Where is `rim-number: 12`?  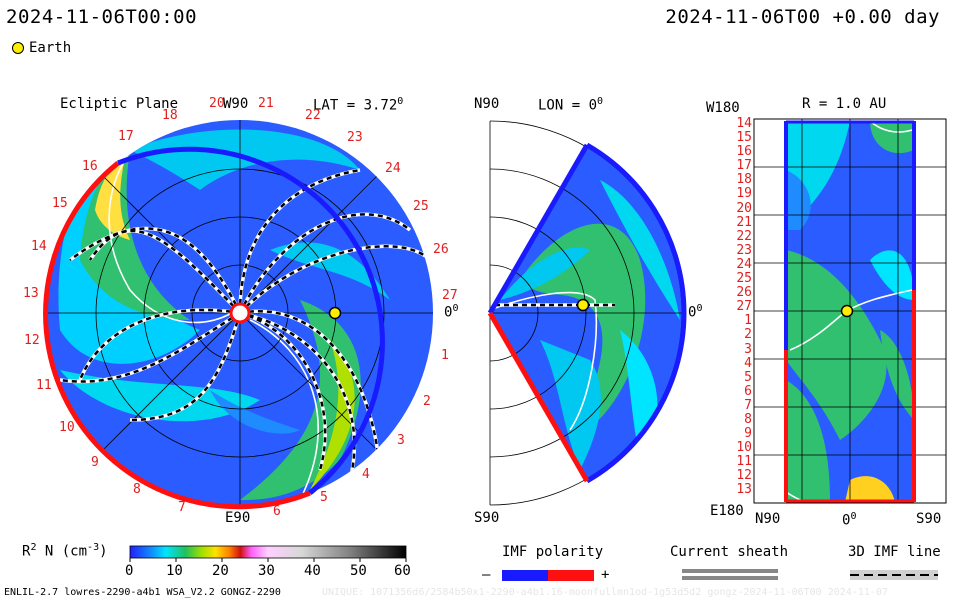 rim-number: 12 is located at coordinates (32, 340).